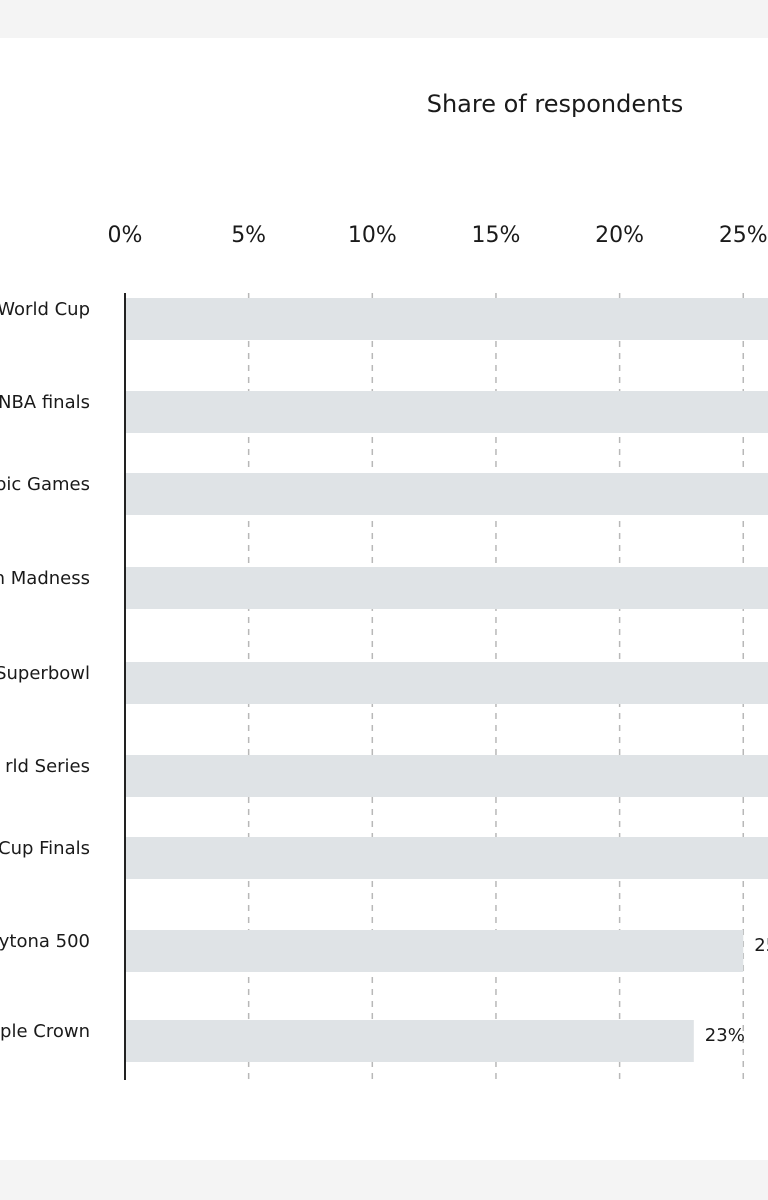 This screenshot has width=768, height=1200. What do you see at coordinates (47, 766) in the screenshot?
I see `y-tick-label: rld Series` at bounding box center [47, 766].